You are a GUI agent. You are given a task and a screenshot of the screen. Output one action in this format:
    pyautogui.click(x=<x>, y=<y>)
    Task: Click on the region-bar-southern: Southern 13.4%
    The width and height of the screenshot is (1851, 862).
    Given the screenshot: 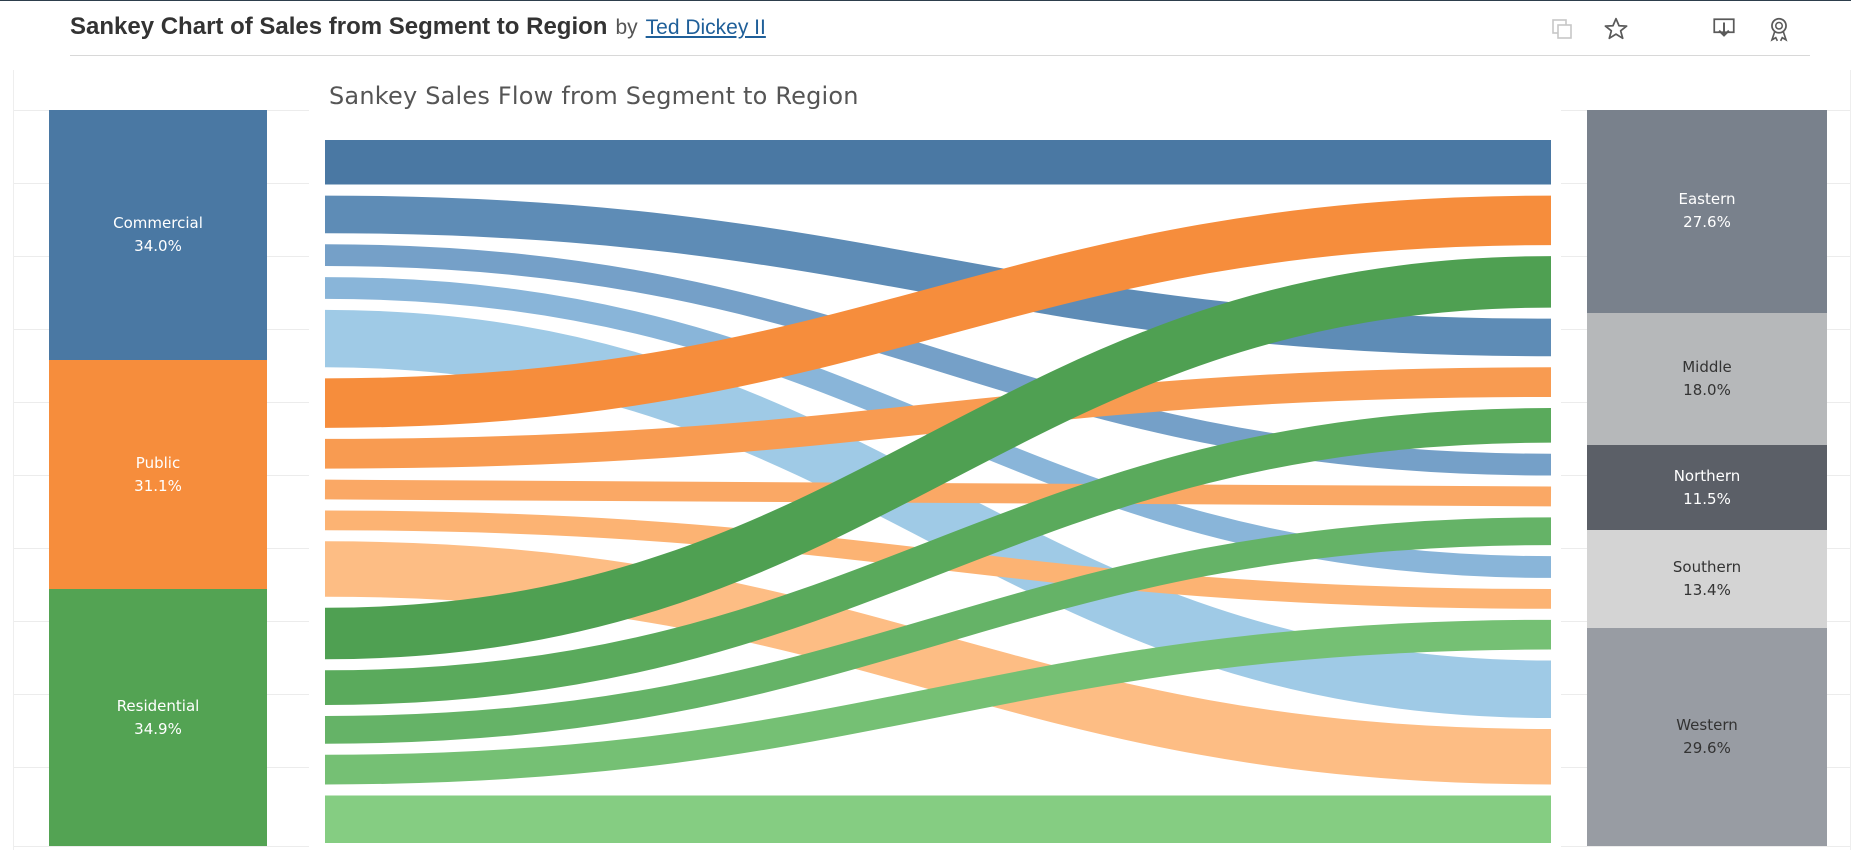 What is the action you would take?
    pyautogui.click(x=1707, y=579)
    